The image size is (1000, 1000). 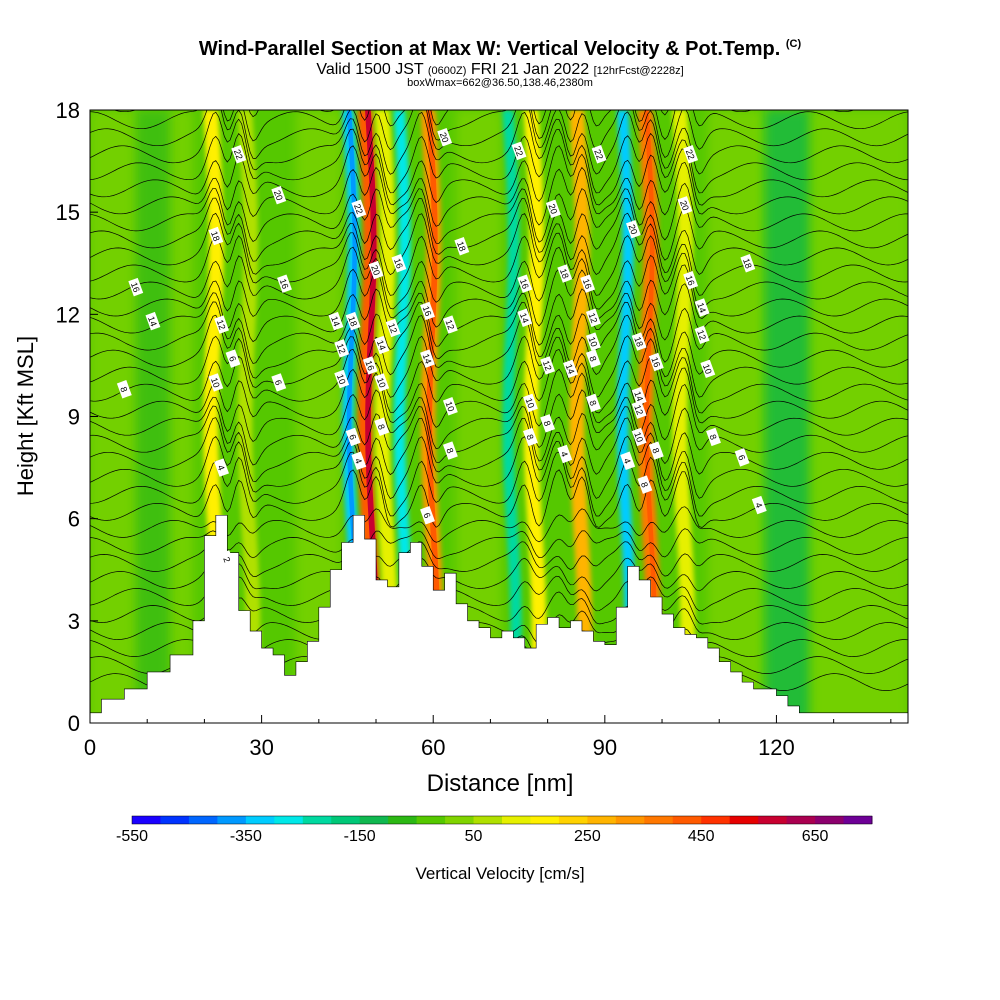 I want to click on colorbar-tick-label-1: -350, so click(x=245, y=836).